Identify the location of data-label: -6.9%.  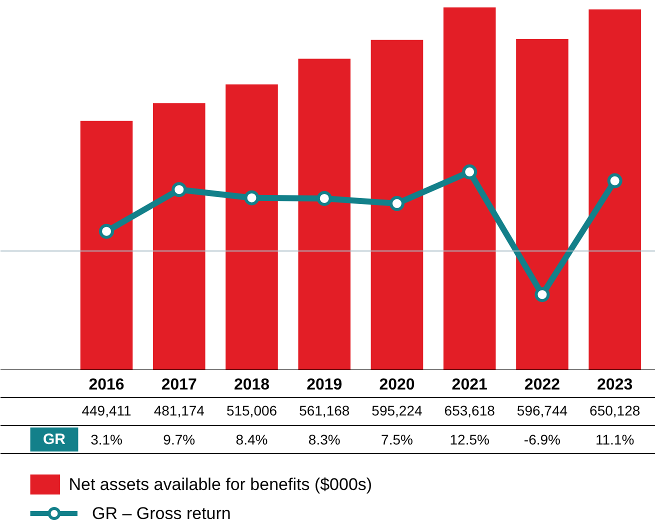
(542, 440).